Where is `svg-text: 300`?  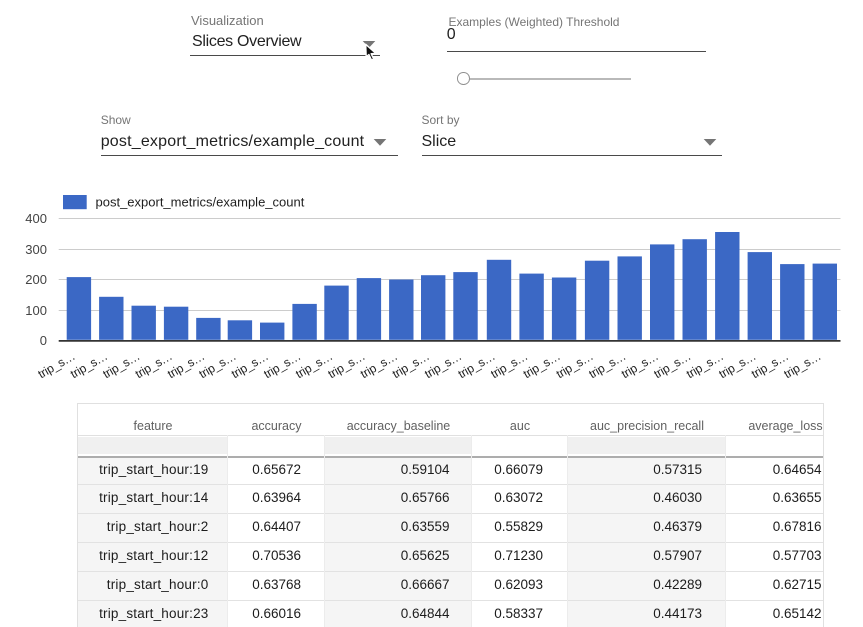 svg-text: 300 is located at coordinates (36, 249).